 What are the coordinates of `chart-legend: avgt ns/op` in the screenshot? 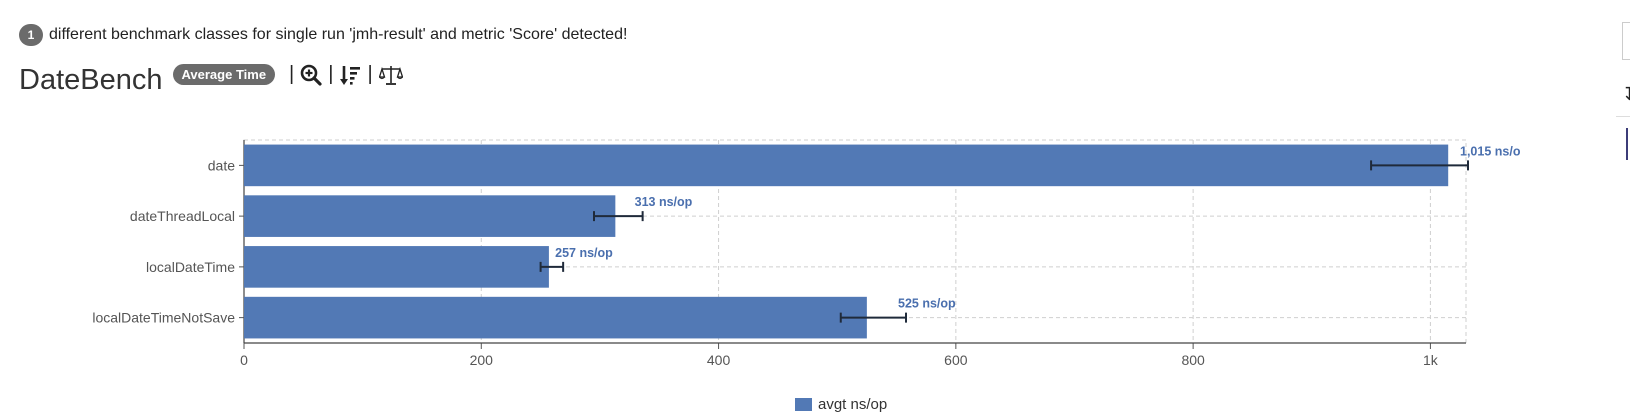 It's located at (841, 404).